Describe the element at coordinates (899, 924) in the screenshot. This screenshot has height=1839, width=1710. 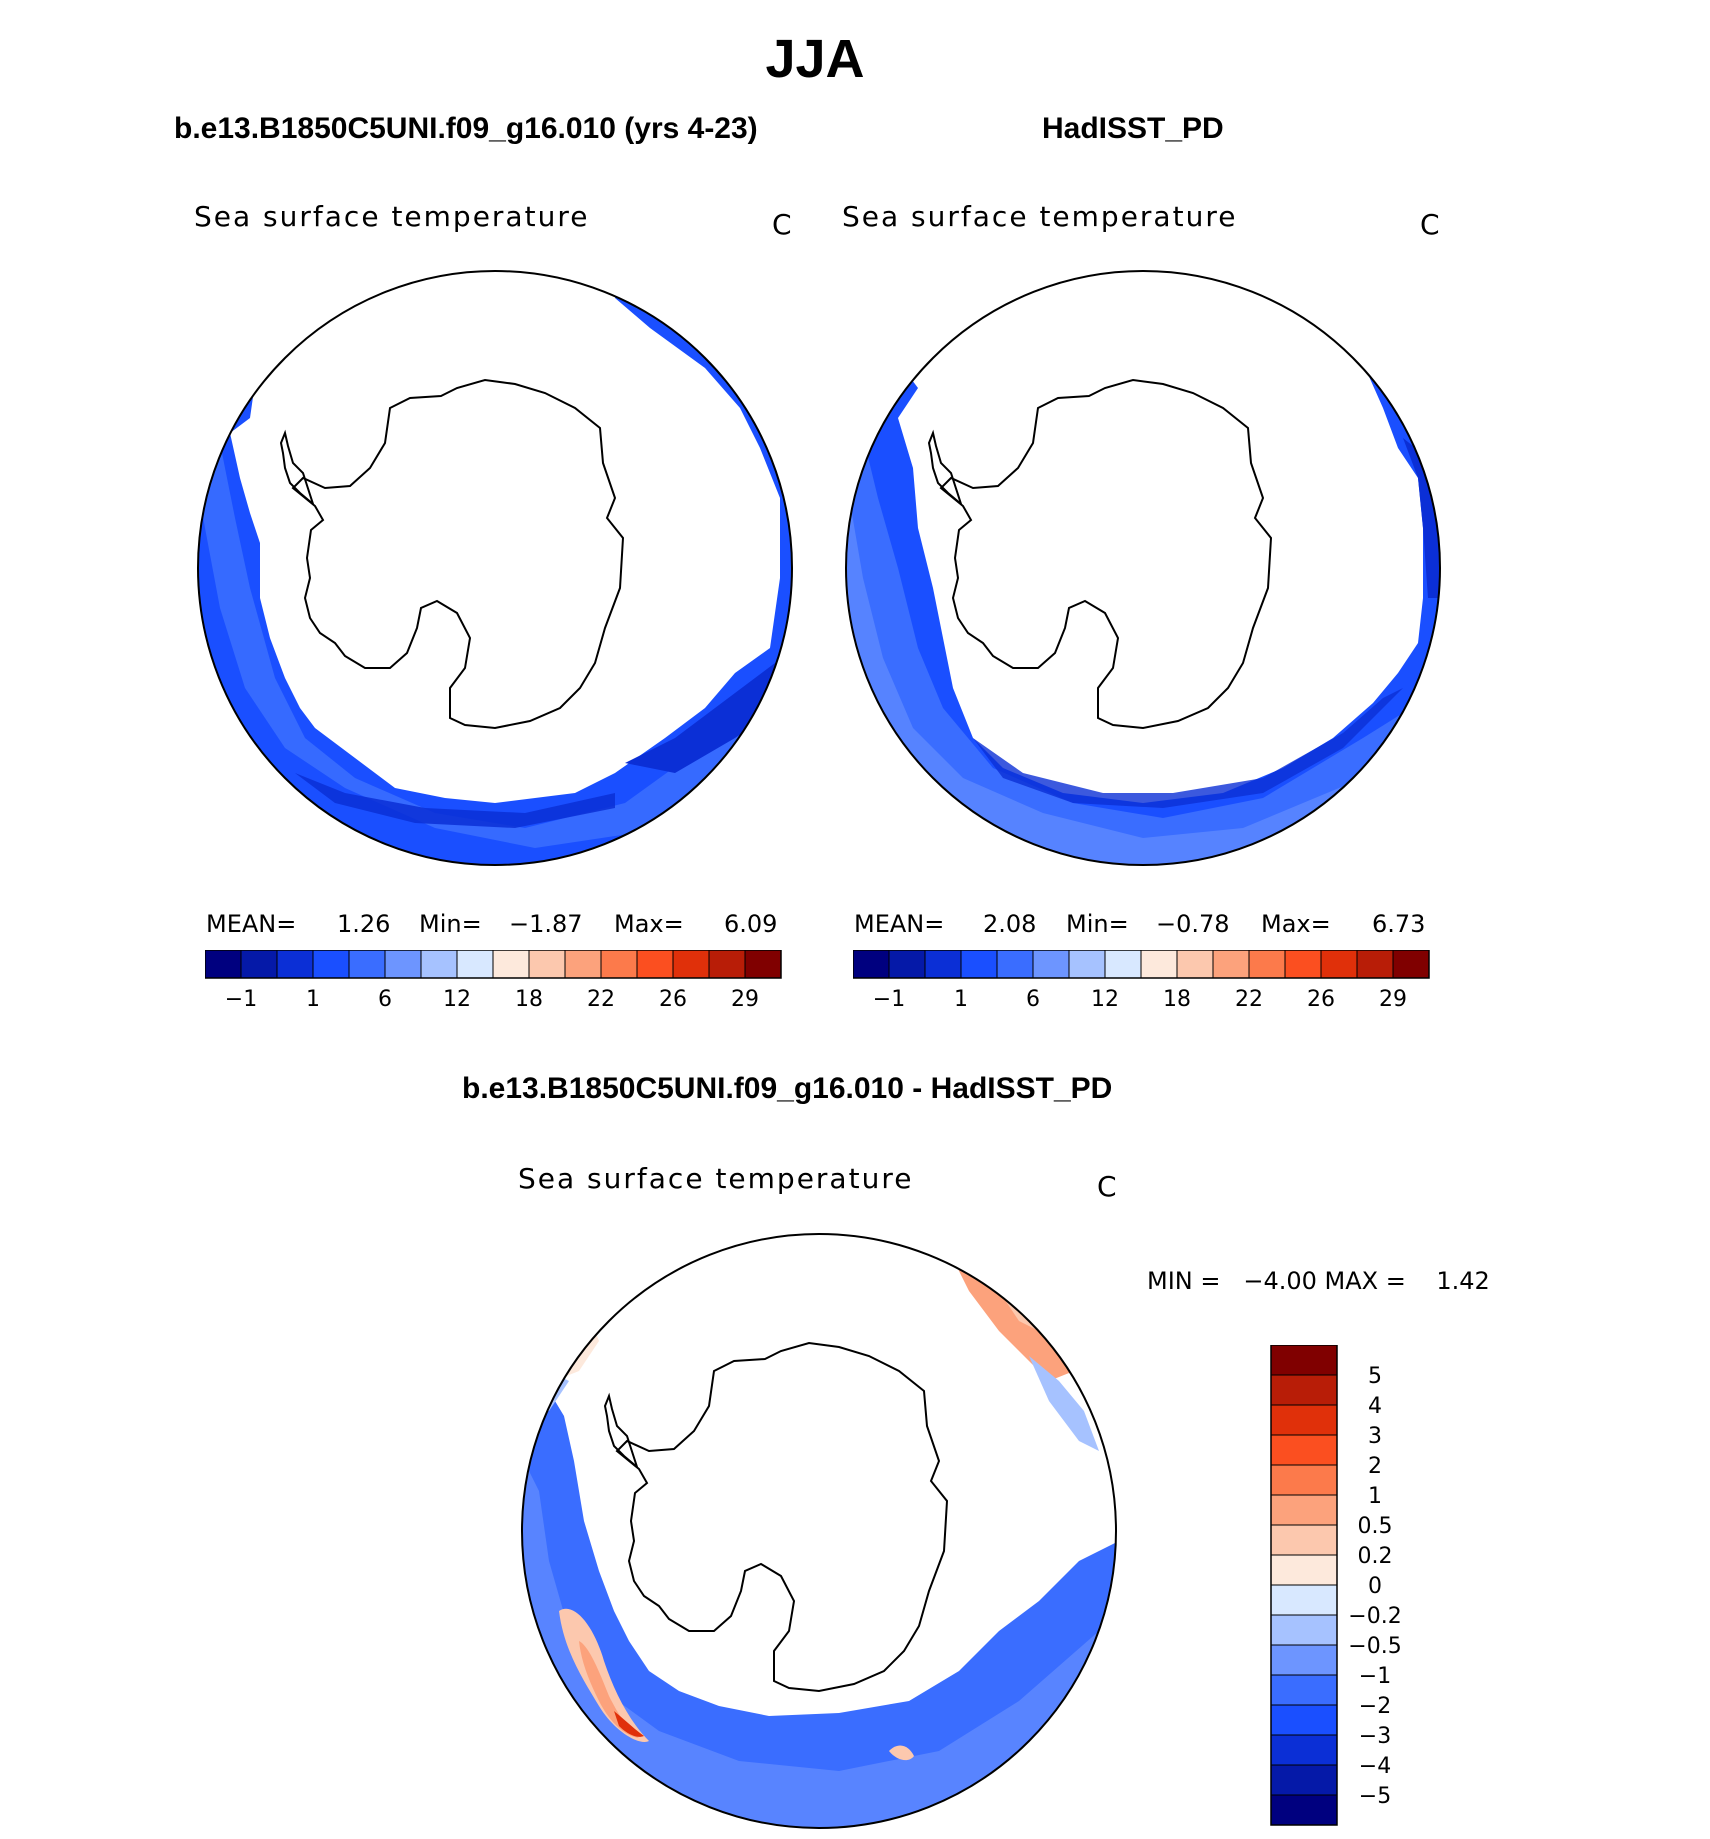
I see `obs-mean-label: MEAN=` at that location.